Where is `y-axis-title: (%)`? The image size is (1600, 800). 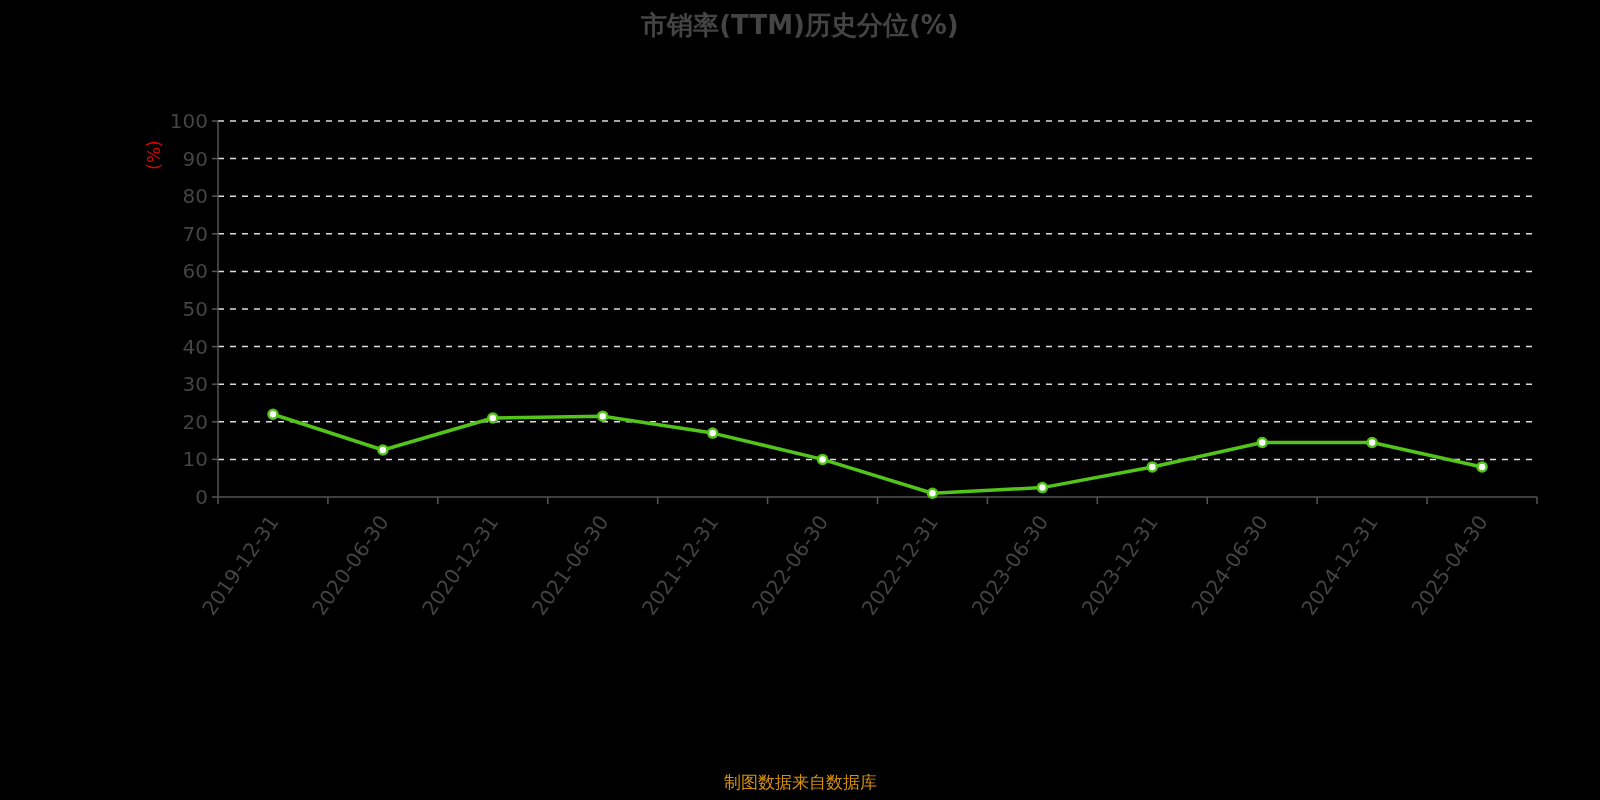 y-axis-title: (%) is located at coordinates (154, 155).